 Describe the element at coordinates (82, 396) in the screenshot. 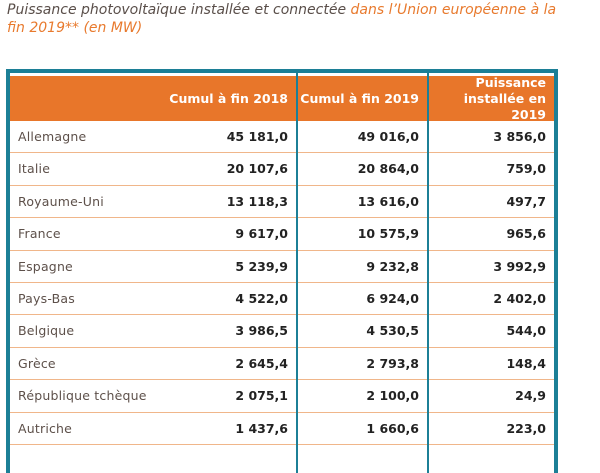

I see `country-name: République tchèque` at that location.